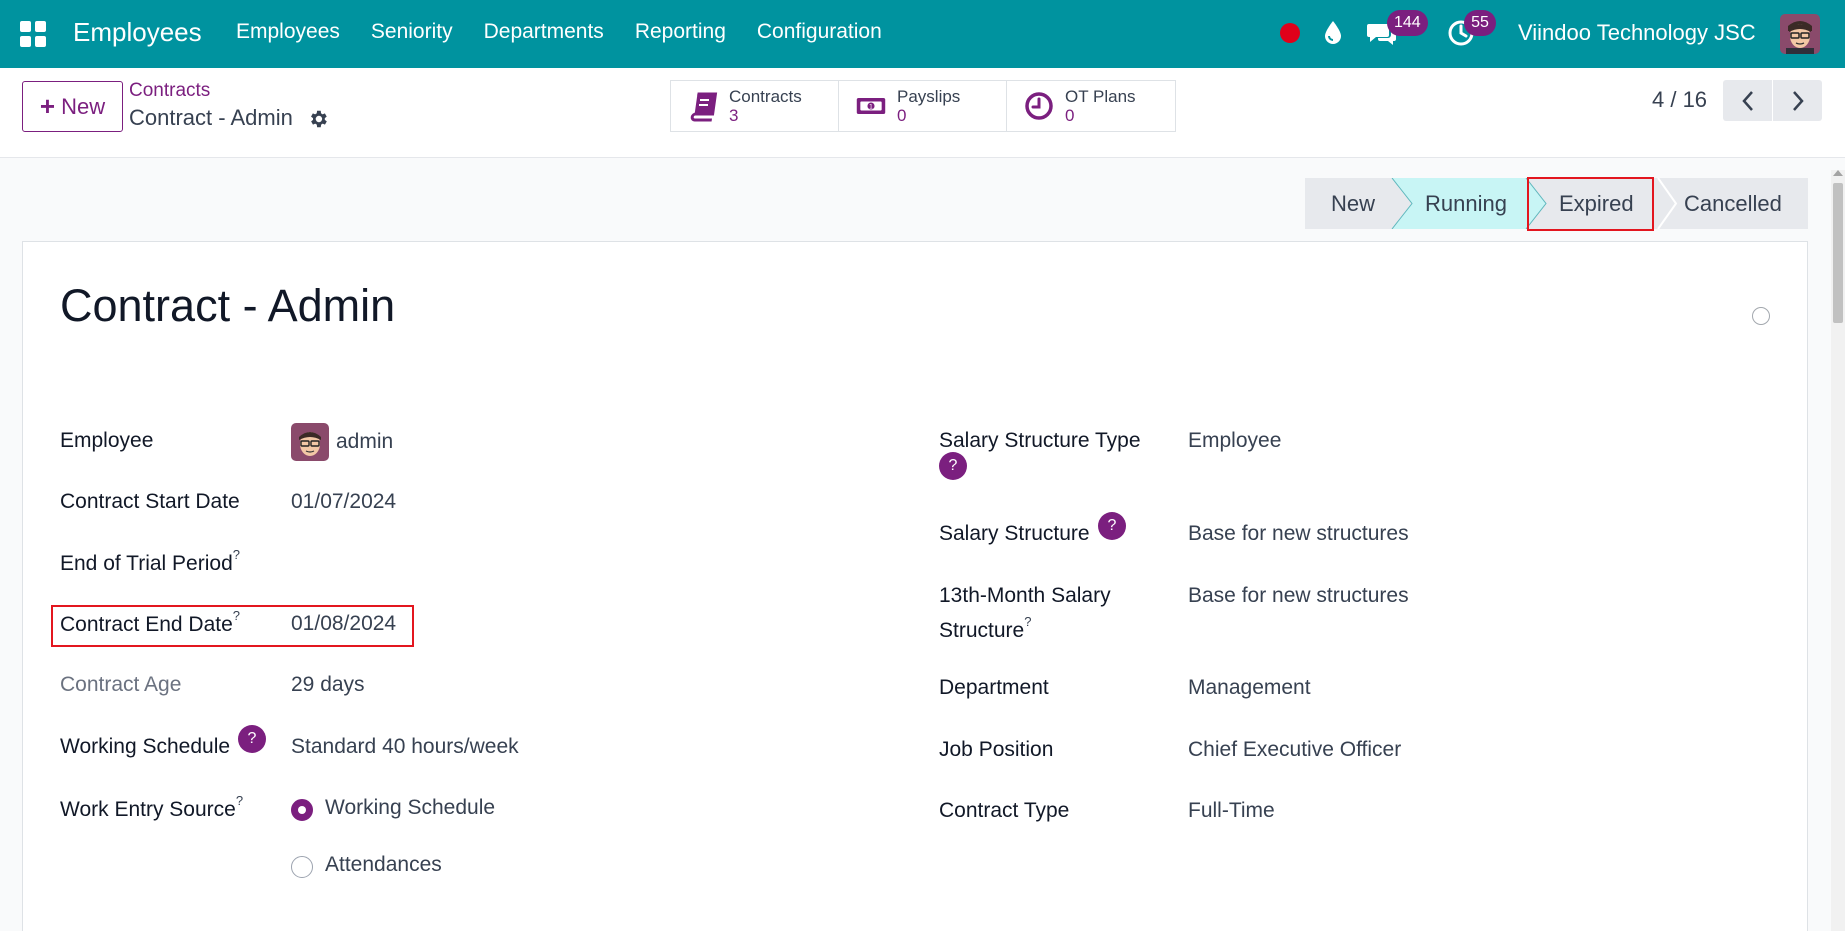 This screenshot has height=931, width=1845. Describe the element at coordinates (310, 442) in the screenshot. I see `employee-avatar` at that location.